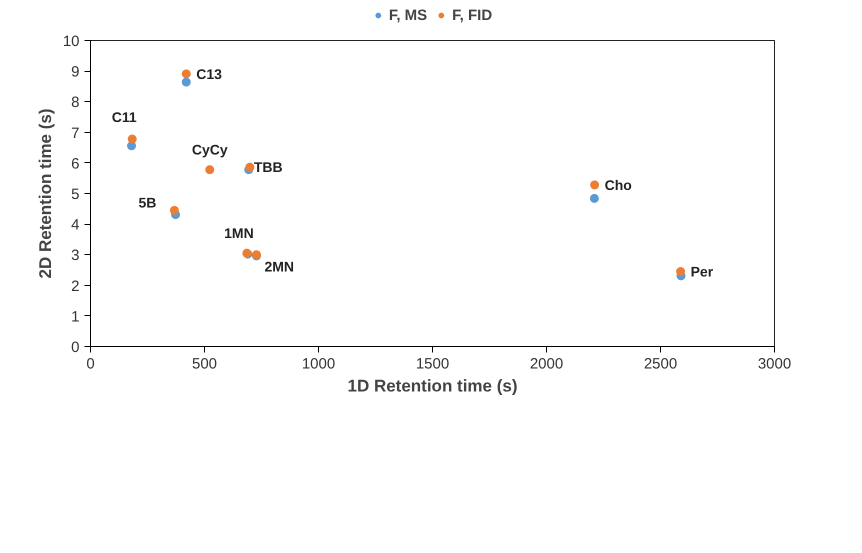 This screenshot has height=553, width=862. What do you see at coordinates (618, 184) in the screenshot?
I see `annotation: Cho` at bounding box center [618, 184].